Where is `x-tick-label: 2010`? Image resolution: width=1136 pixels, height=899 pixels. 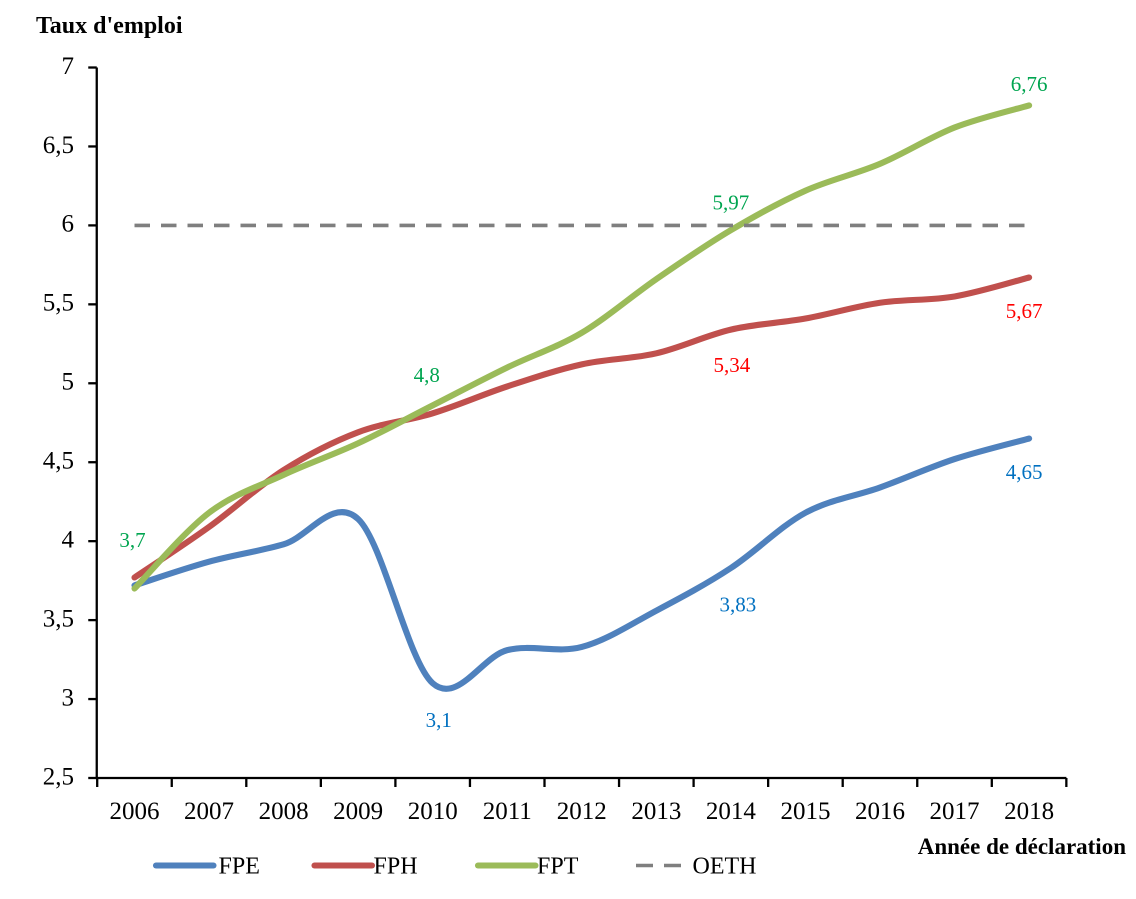
x-tick-label: 2010 is located at coordinates (433, 811).